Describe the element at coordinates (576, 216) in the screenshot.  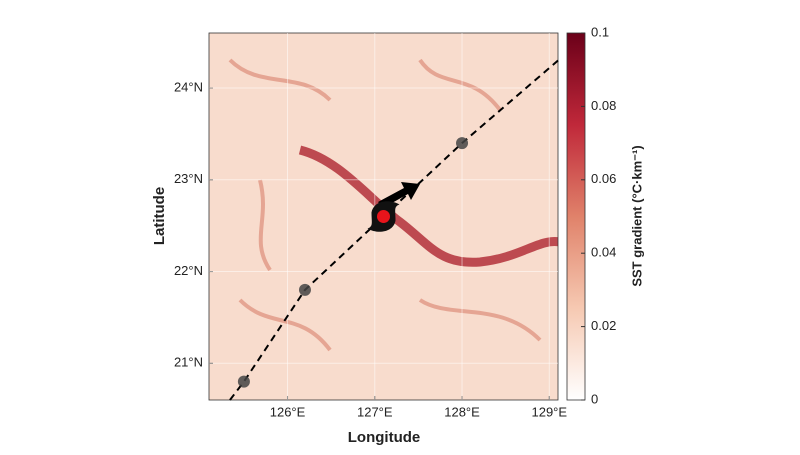
I see `colorbar` at that location.